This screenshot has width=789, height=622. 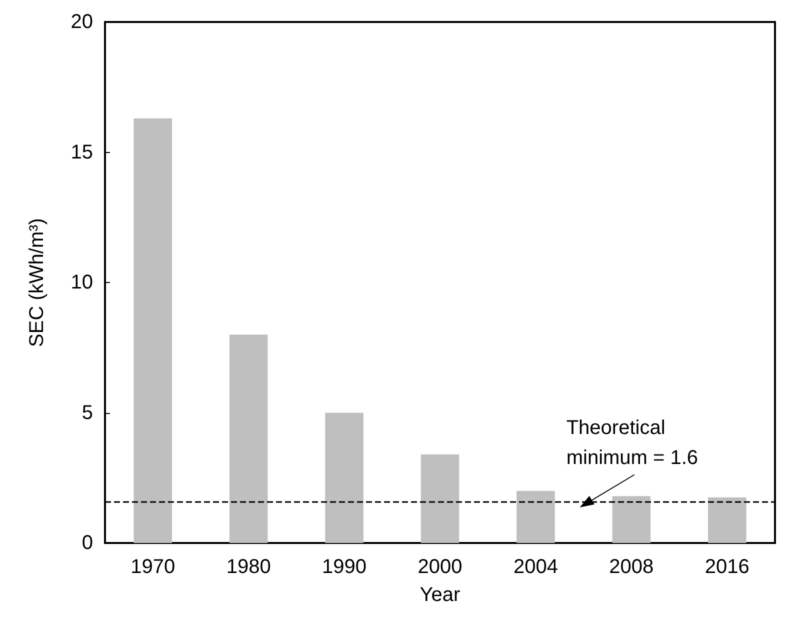 What do you see at coordinates (344, 567) in the screenshot?
I see `x-tick-label: 1990` at bounding box center [344, 567].